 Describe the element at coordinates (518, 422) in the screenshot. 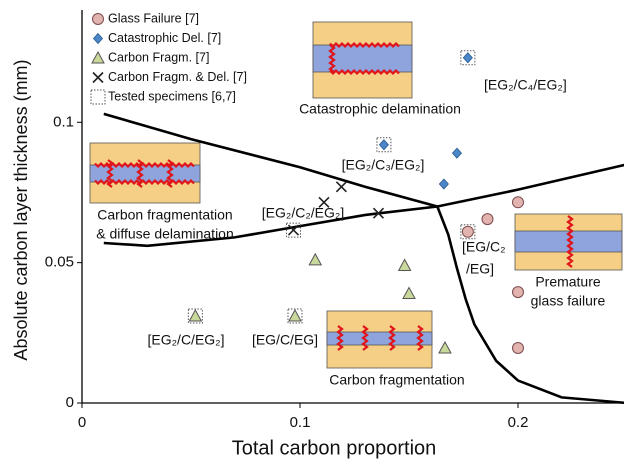

I see `x-tick-label: 0.2` at that location.